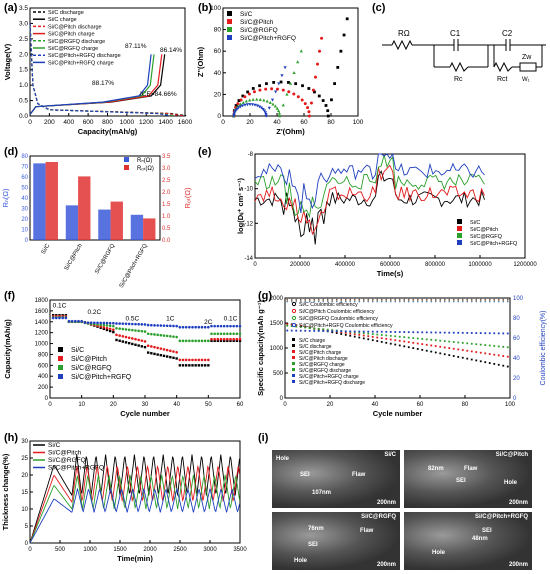  What do you see at coordinates (259, 30) in the screenshot?
I see `legend-label: Si/C@RGFQ` at bounding box center [259, 30].